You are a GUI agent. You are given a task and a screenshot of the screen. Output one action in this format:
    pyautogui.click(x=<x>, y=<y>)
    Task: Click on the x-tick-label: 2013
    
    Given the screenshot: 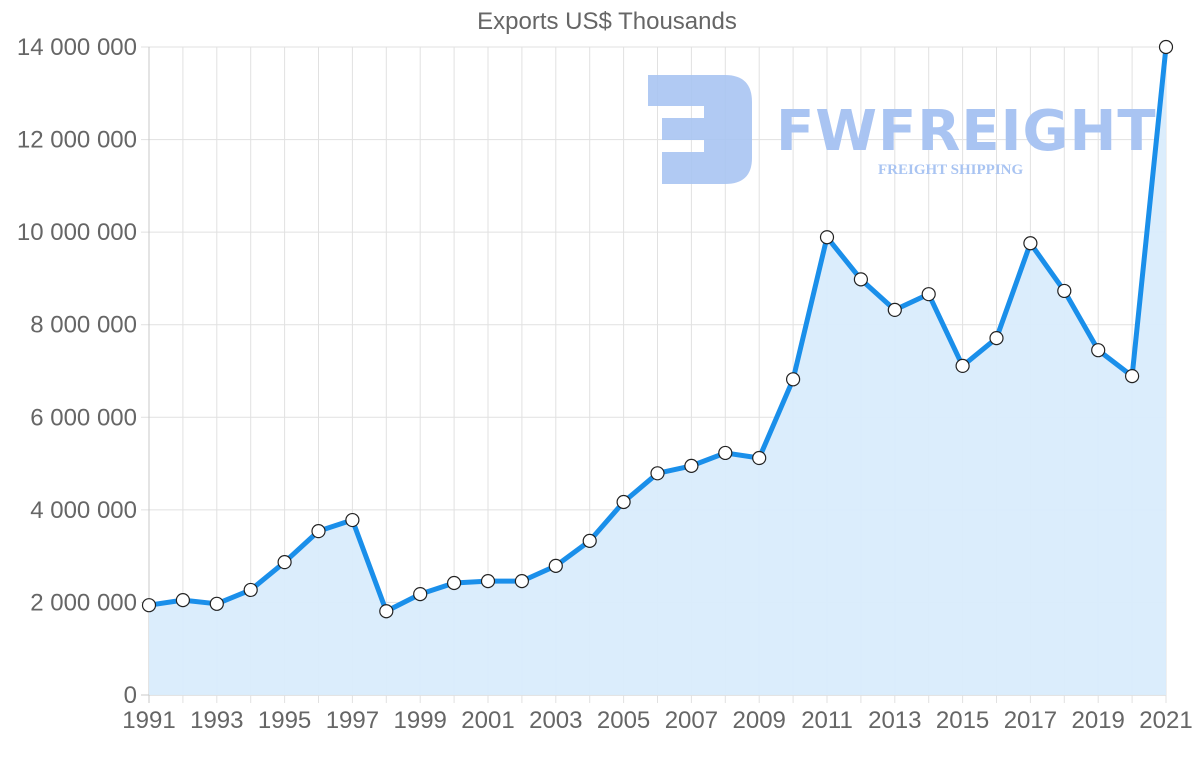 What is the action you would take?
    pyautogui.click(x=894, y=720)
    